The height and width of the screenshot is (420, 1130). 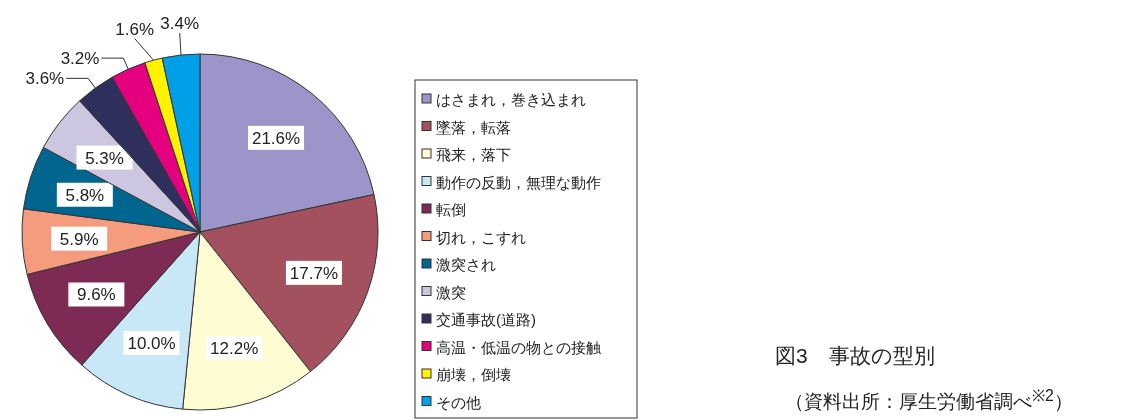 What do you see at coordinates (451, 292) in the screenshot?
I see `legend-label: 激突` at bounding box center [451, 292].